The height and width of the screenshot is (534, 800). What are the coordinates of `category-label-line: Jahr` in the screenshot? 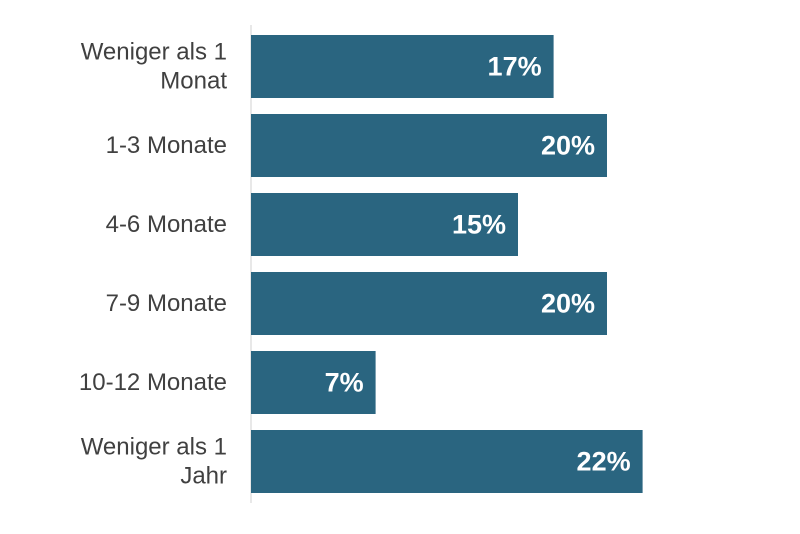 It's located at (203, 476).